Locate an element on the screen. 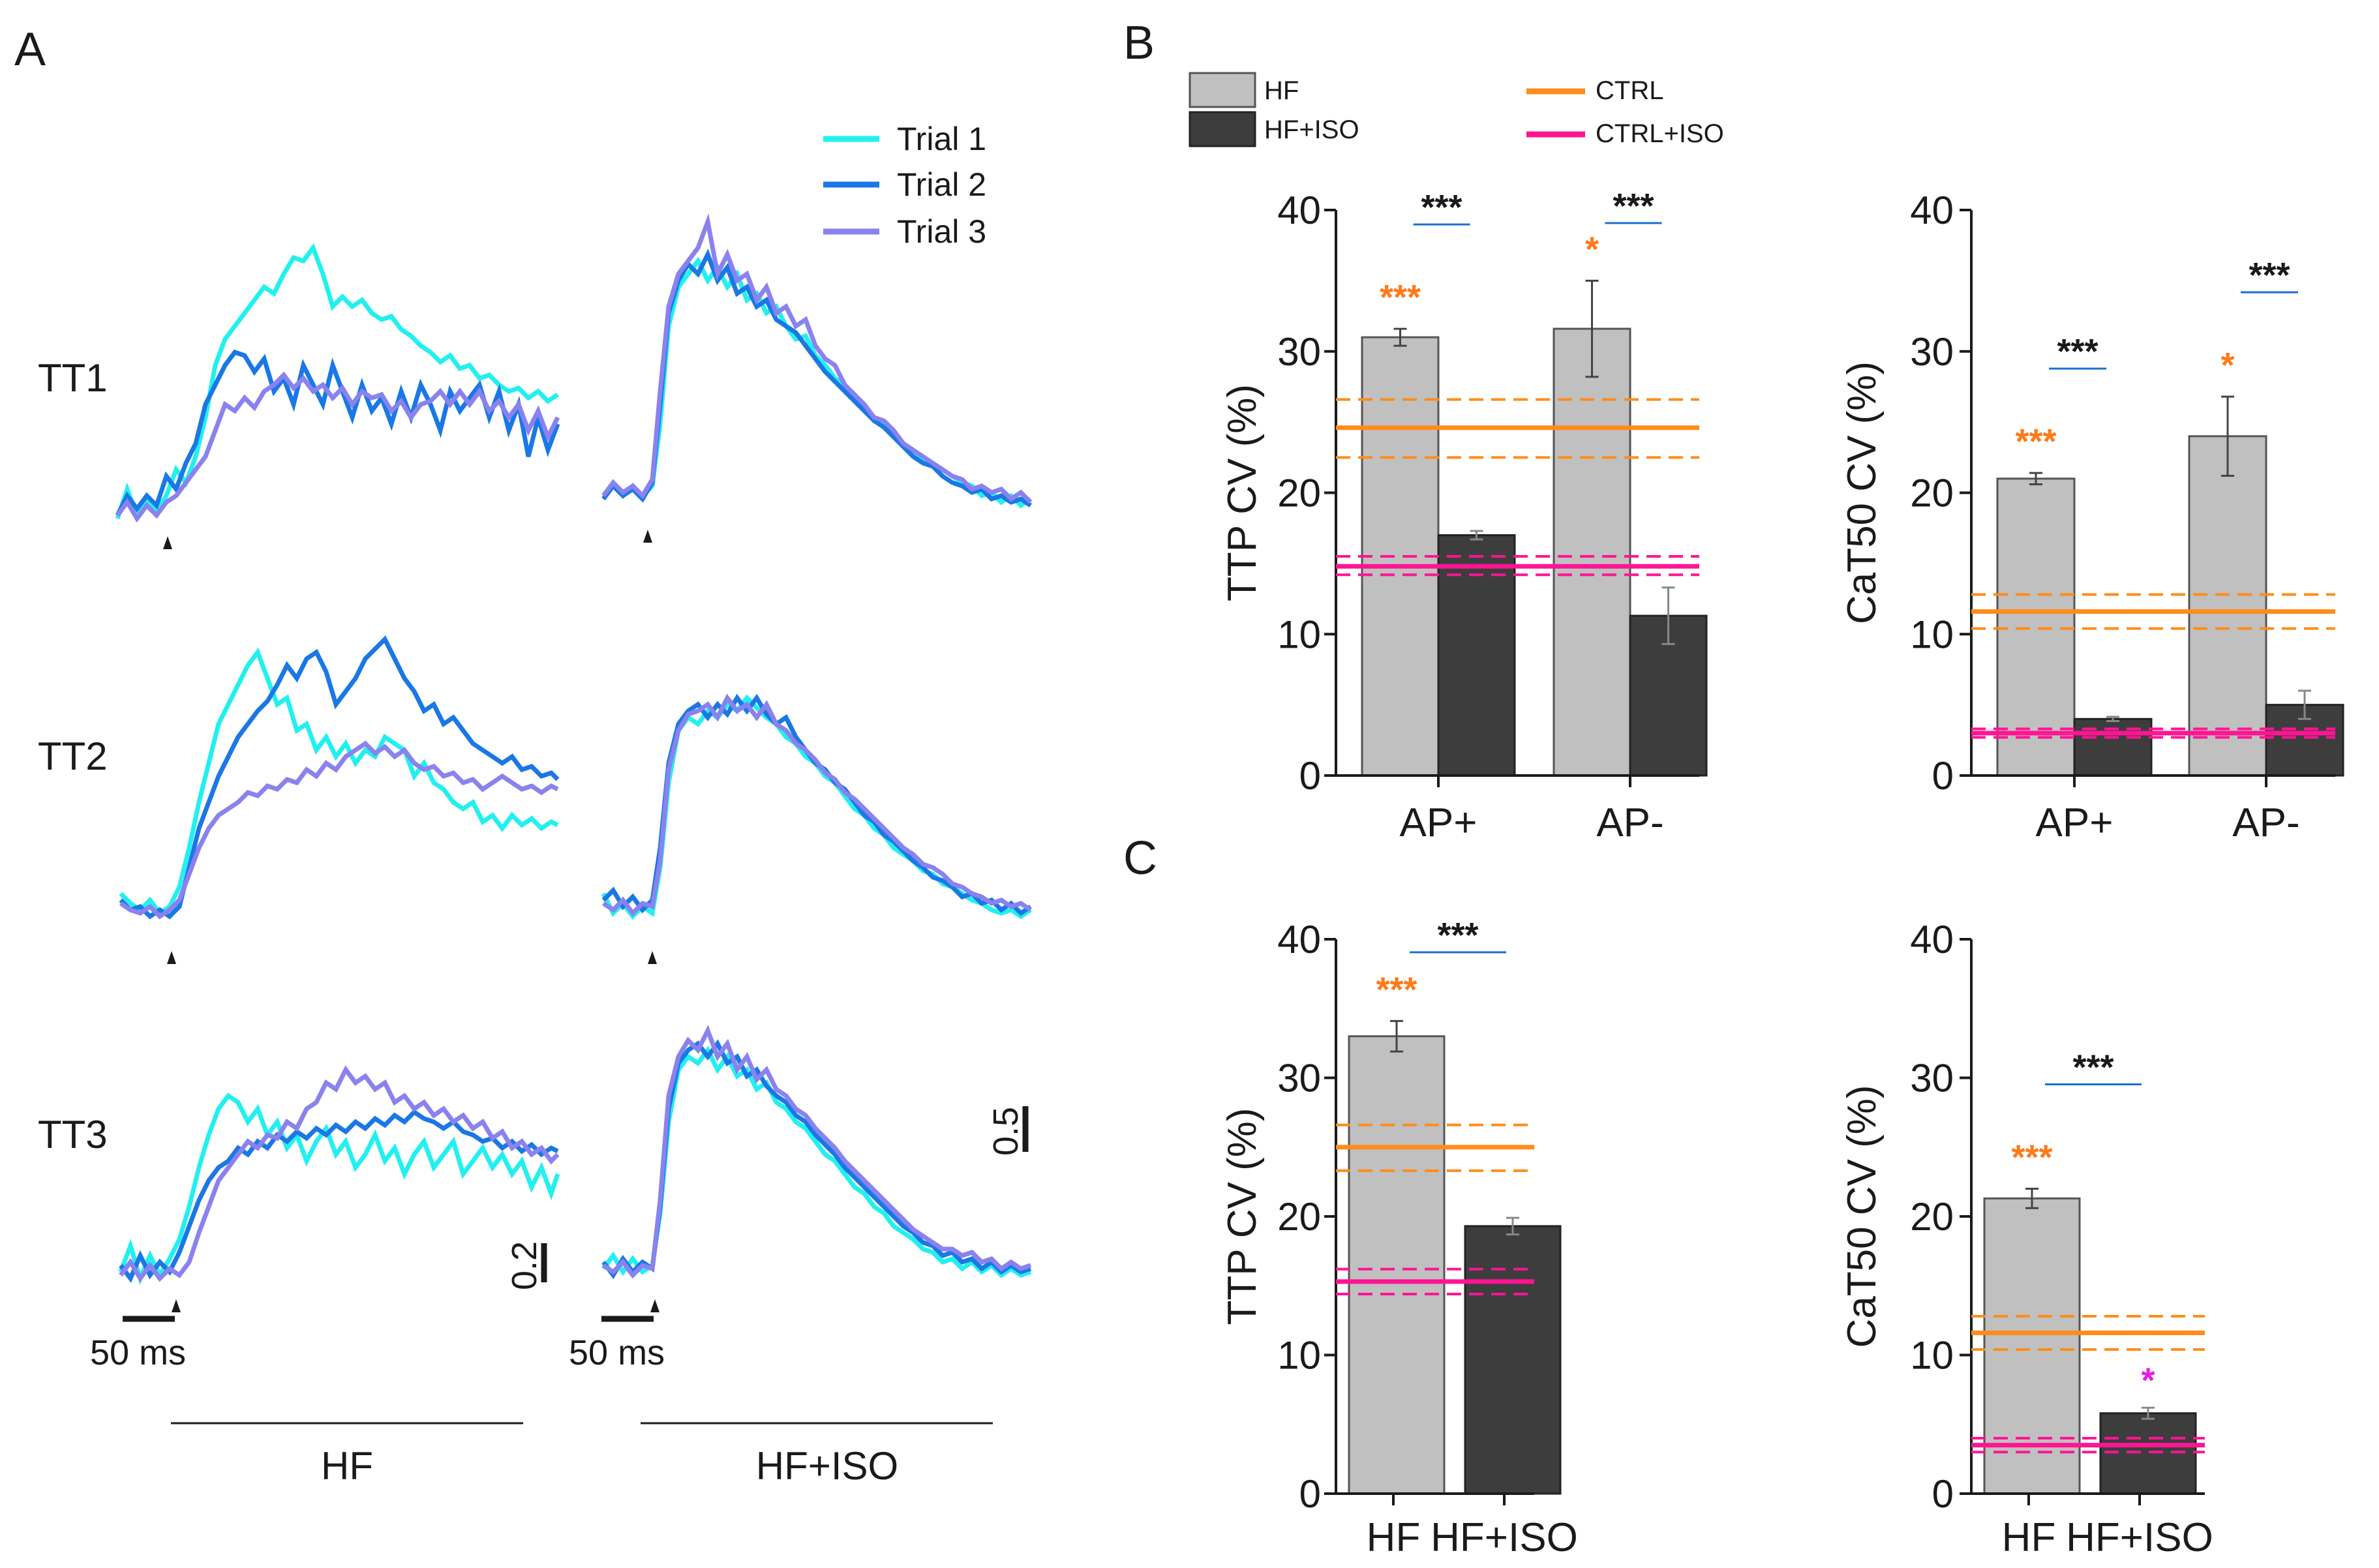 The image size is (2379, 1568). scale-bars: 50 ms 50 ms 0.2 0.5 is located at coordinates (559, 1239).